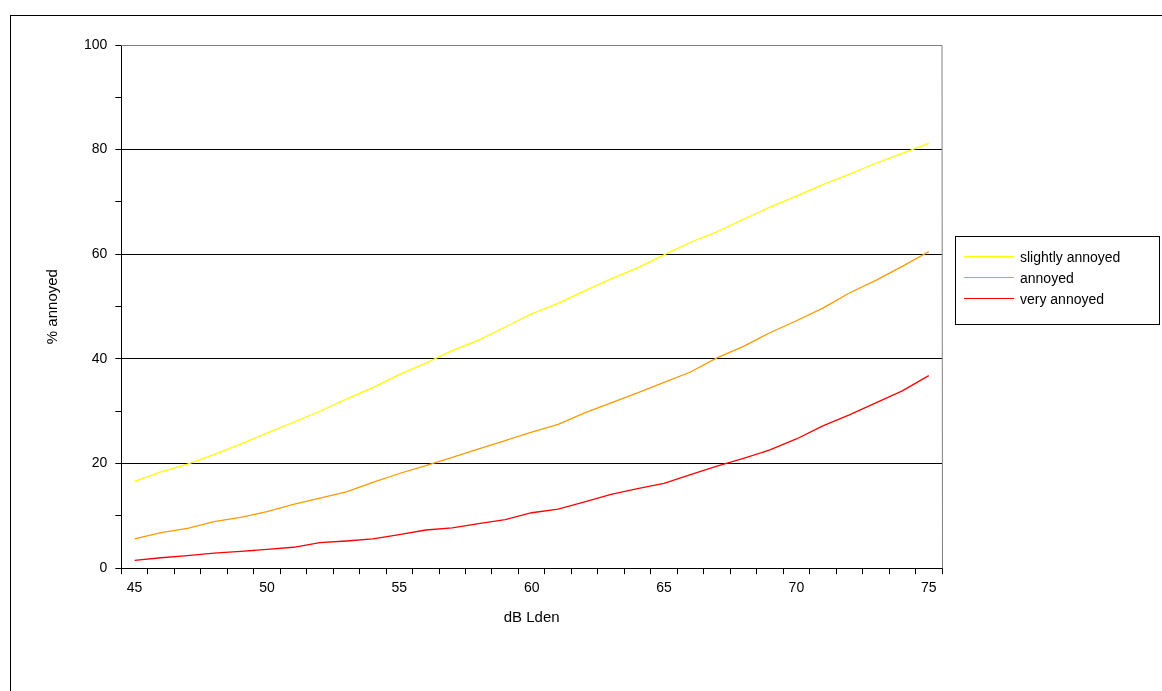 The image size is (1162, 691). I want to click on y-axis-title: % annoyed, so click(52, 307).